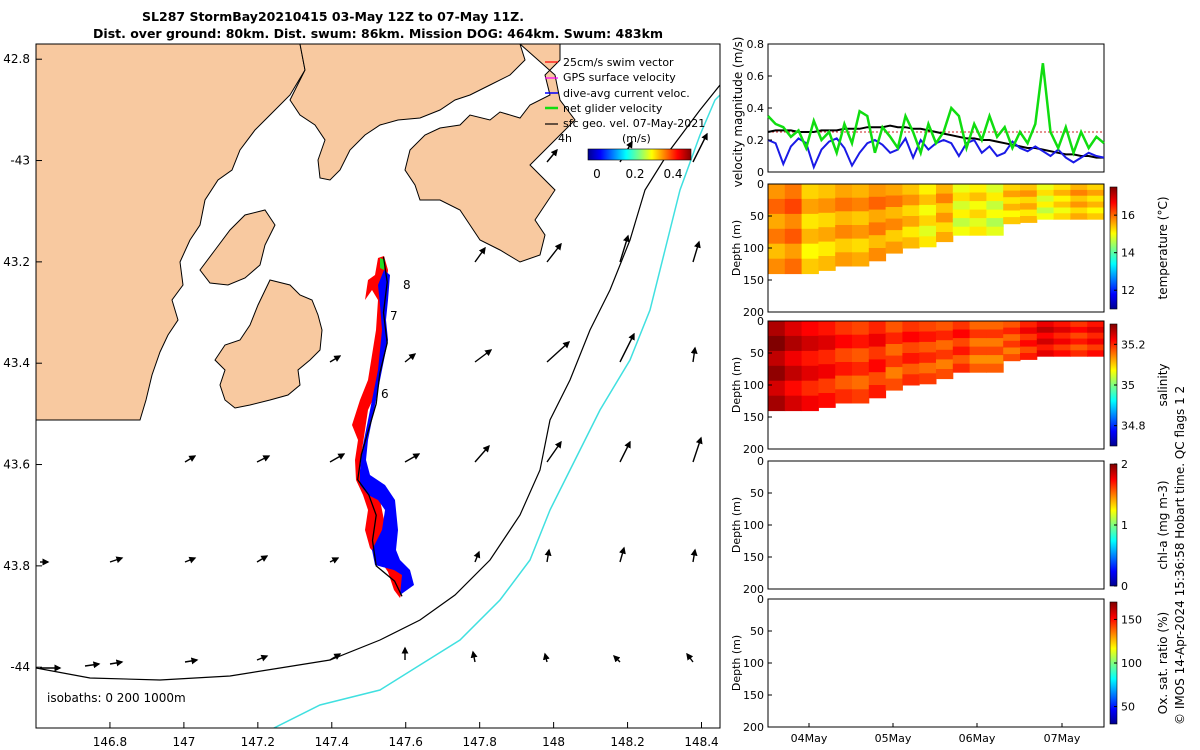  I want to click on colorbar-tick-label: 150, so click(1131, 619).